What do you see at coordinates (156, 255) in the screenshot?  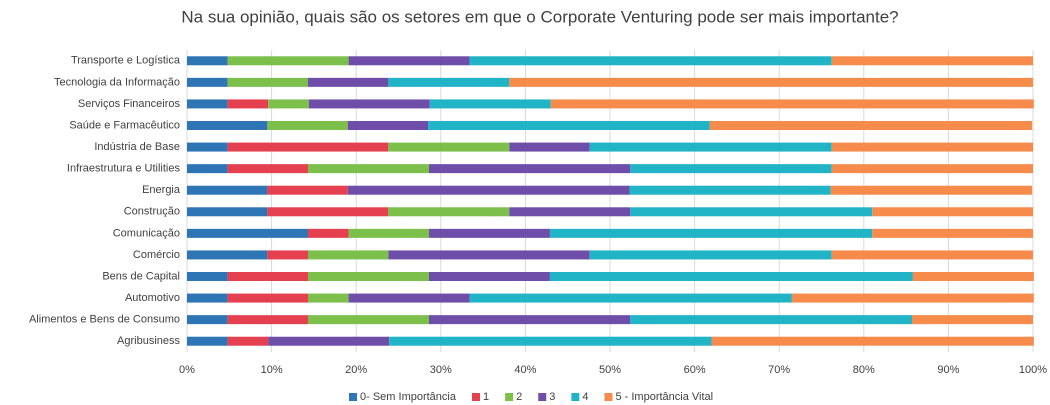 I see `y-tick-label: Comércio` at bounding box center [156, 255].